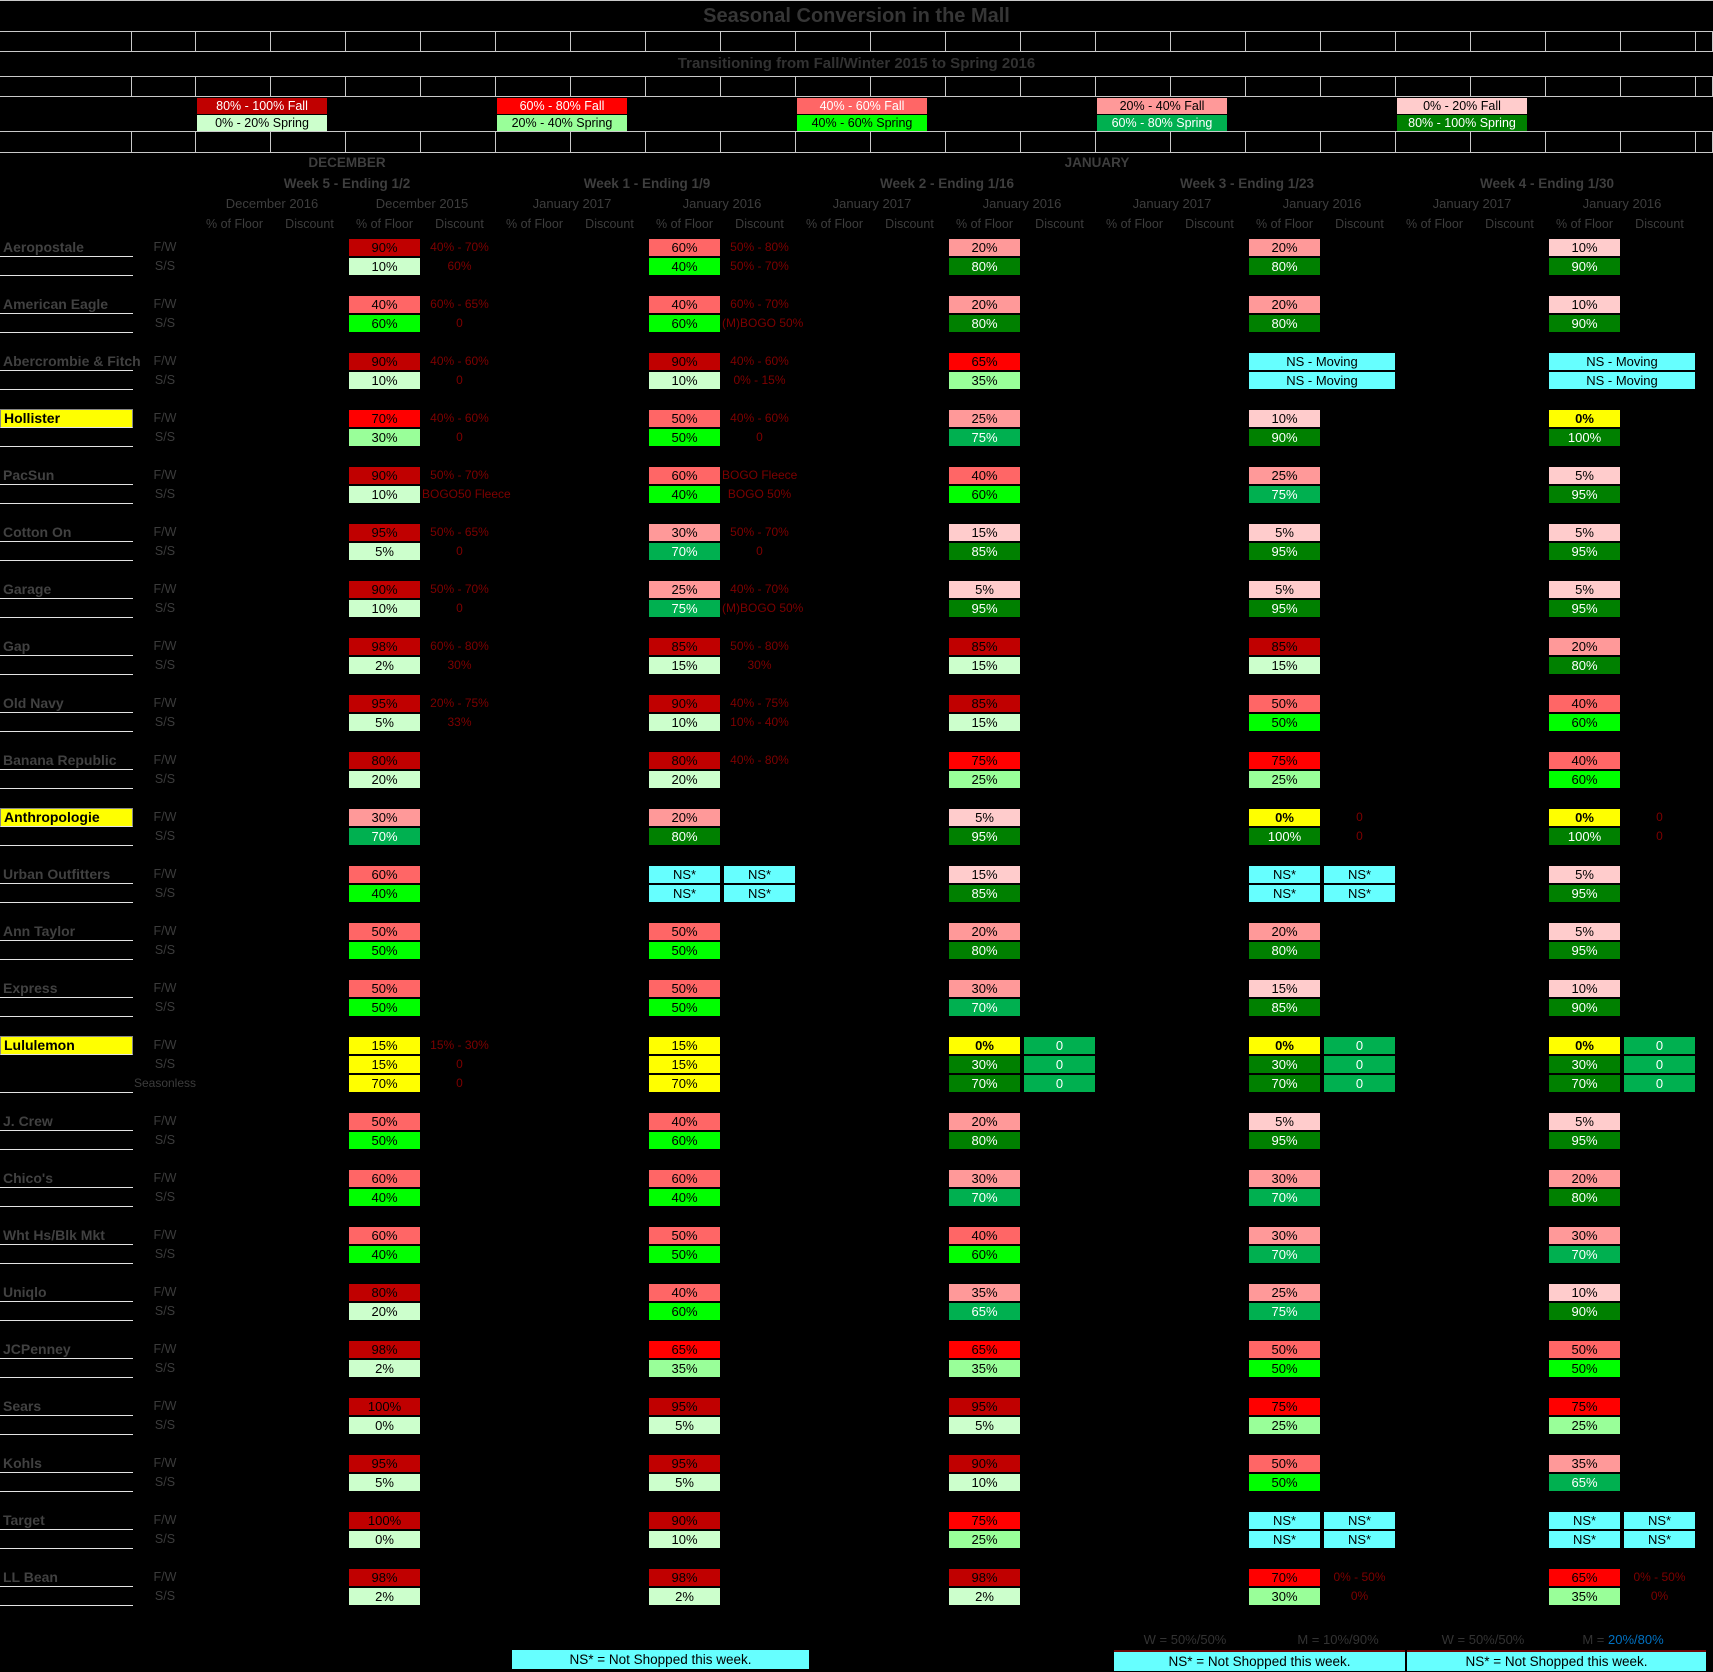 This screenshot has height=1672, width=1713. What do you see at coordinates (66, 874) in the screenshot?
I see `brand-label: Urban Outfitters` at bounding box center [66, 874].